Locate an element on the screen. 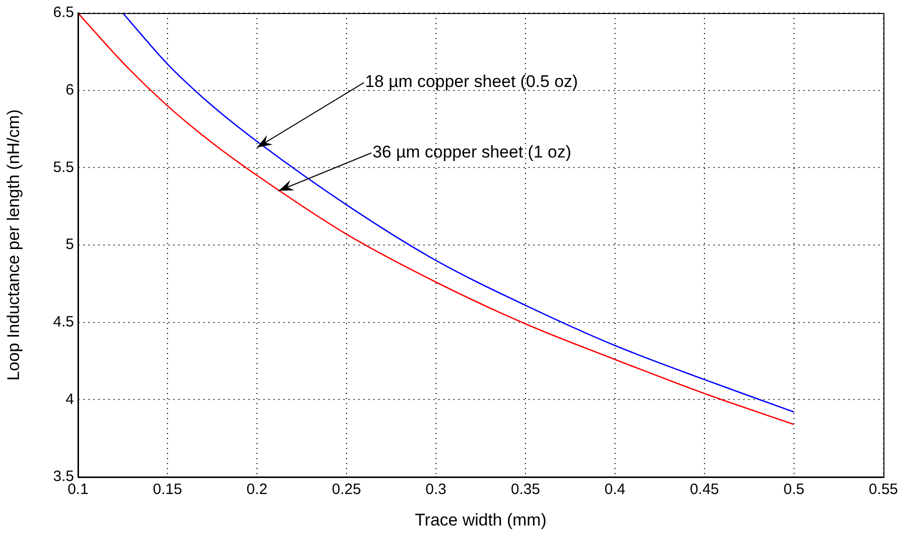 Image resolution: width=902 pixels, height=535 pixels. x-tick-label: 0.4 is located at coordinates (615, 489).